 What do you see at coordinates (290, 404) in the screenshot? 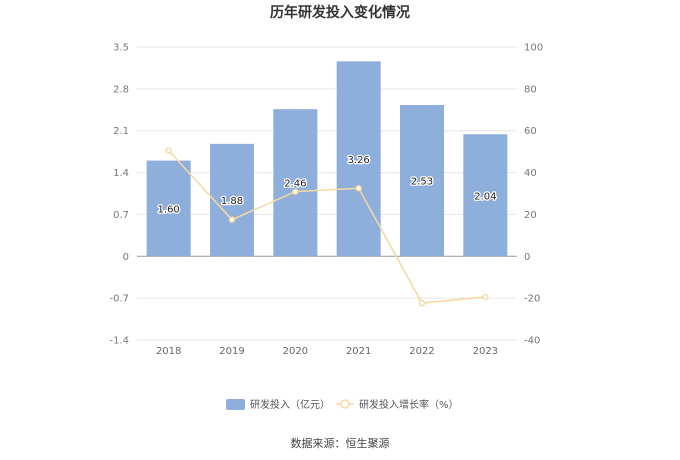
I see `legend-bar-label: 研发投入（亿元）` at bounding box center [290, 404].